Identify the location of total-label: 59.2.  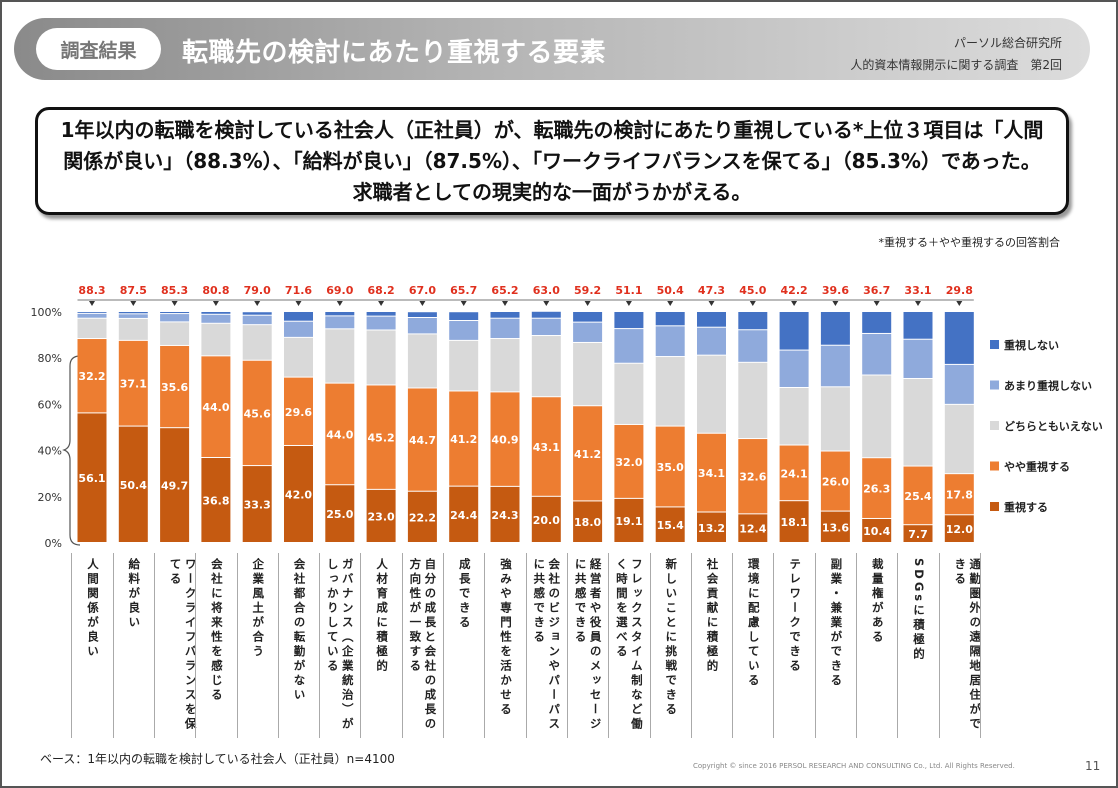
(587, 290).